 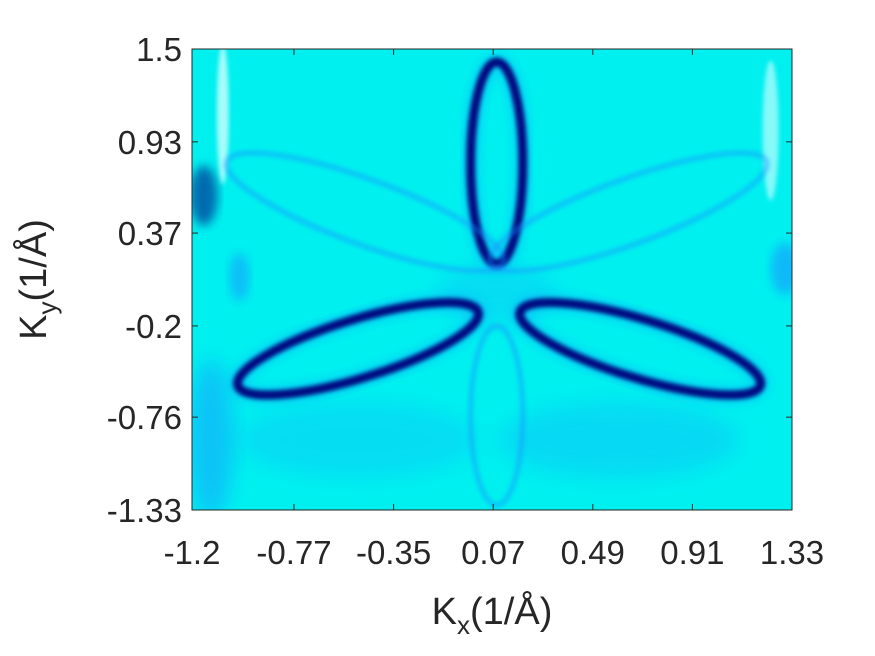 I want to click on upper-left-faint-petal-contour, so click(x=365, y=212).